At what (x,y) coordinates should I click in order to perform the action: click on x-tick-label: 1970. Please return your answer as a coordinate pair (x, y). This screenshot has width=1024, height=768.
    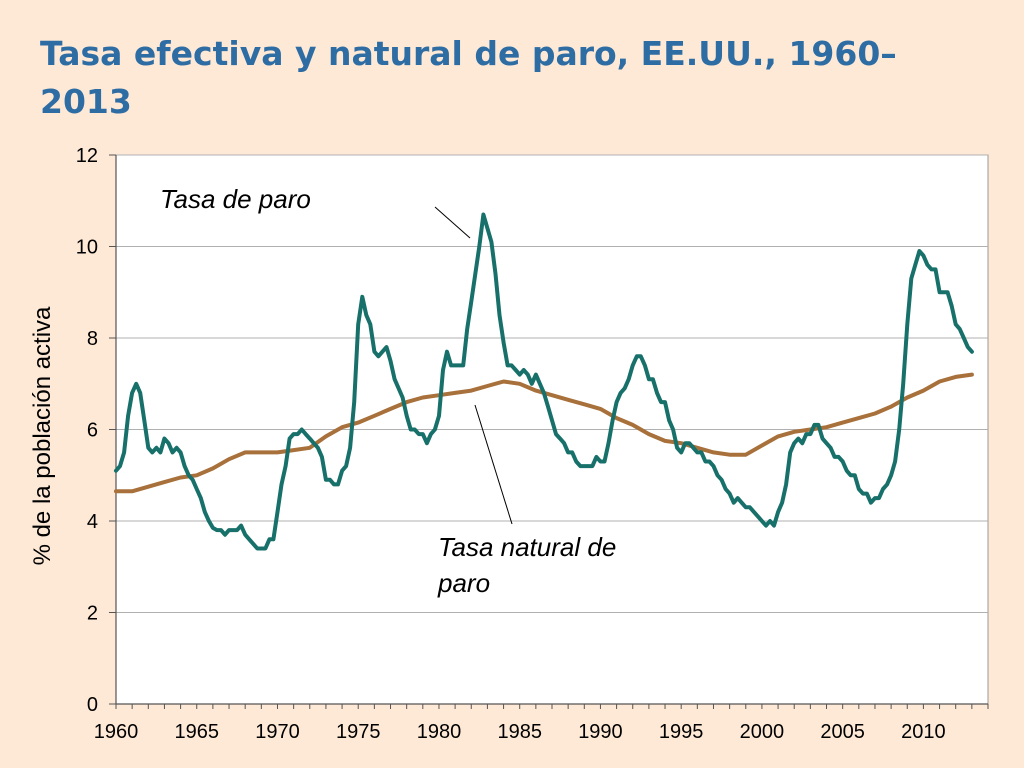
    Looking at the image, I should click on (277, 732).